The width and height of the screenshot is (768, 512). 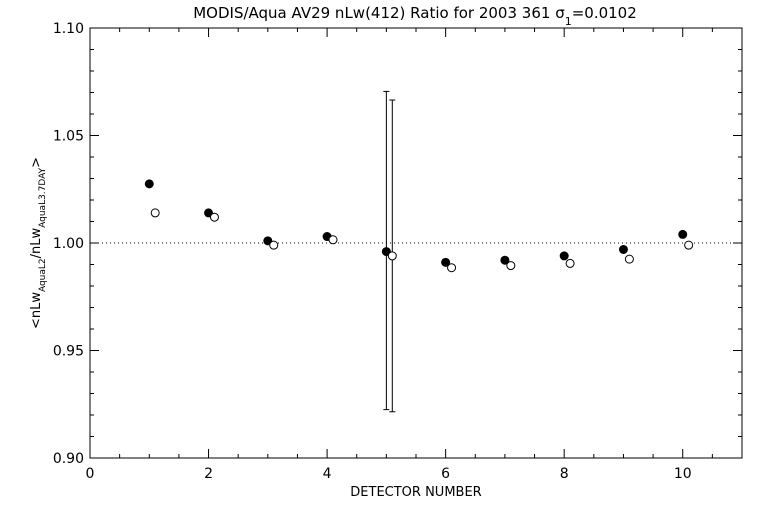 I want to click on y-axis-title: <nLwAquaL2/nLwAquaL3.7DAY>, so click(x=38, y=243).